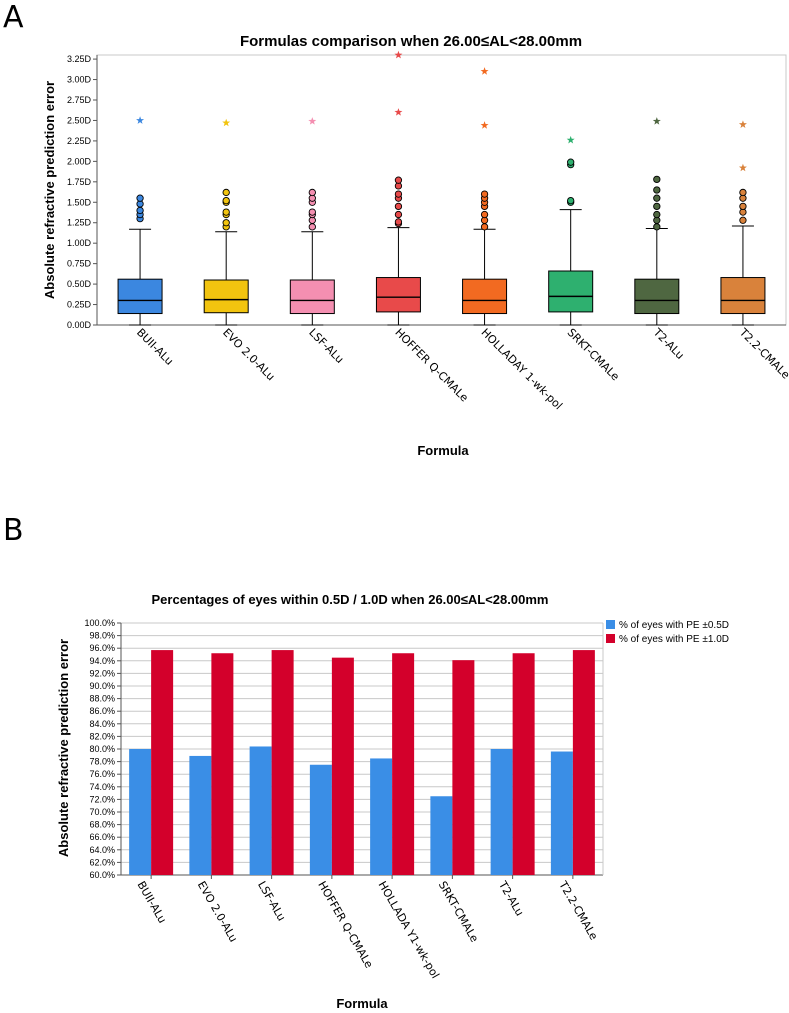 This screenshot has width=789, height=1013. Describe the element at coordinates (102, 825) in the screenshot. I see `panel-b-y-tick-label: 68.0%` at that location.